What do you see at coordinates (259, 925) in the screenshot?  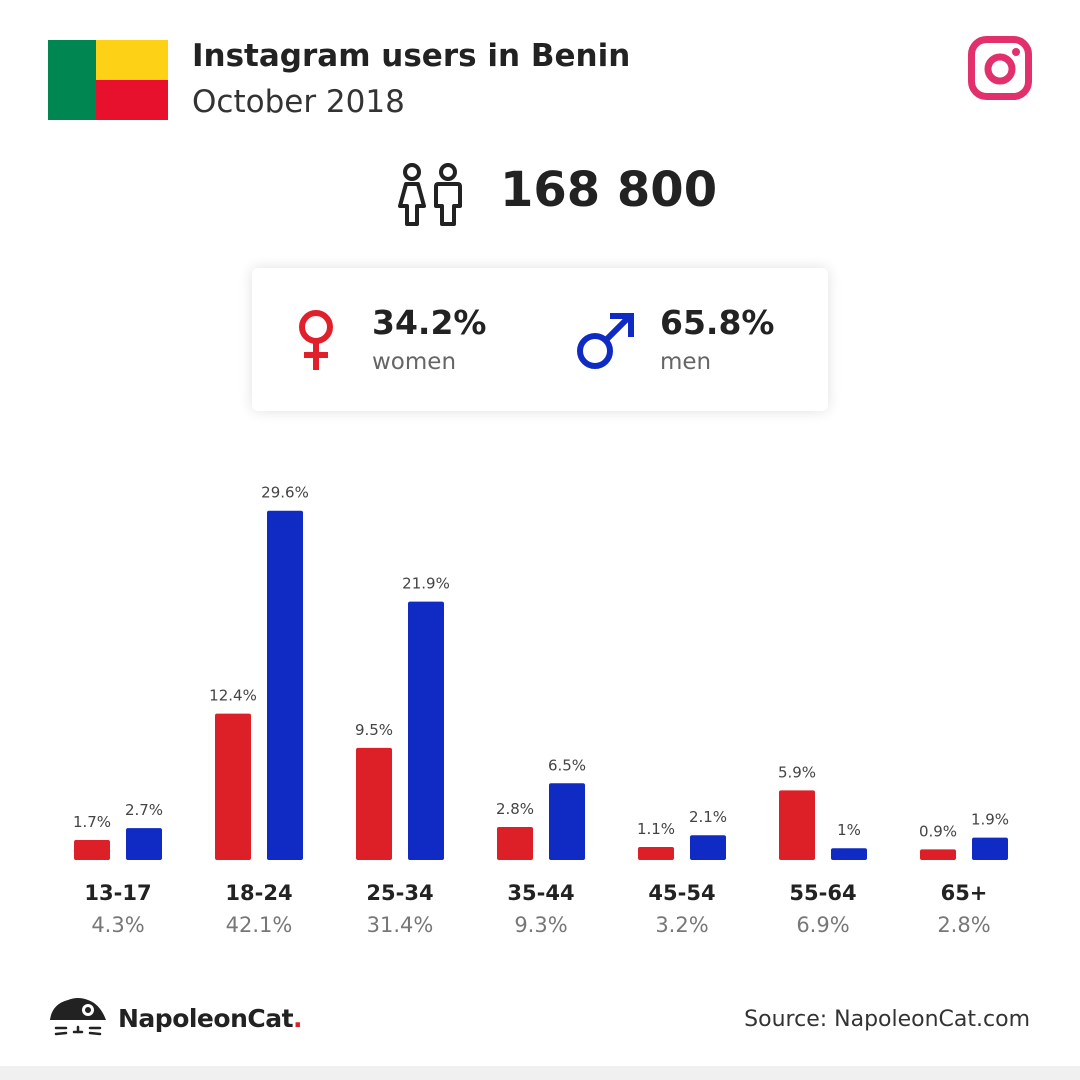 I see `category-total-label: 42.1%` at bounding box center [259, 925].